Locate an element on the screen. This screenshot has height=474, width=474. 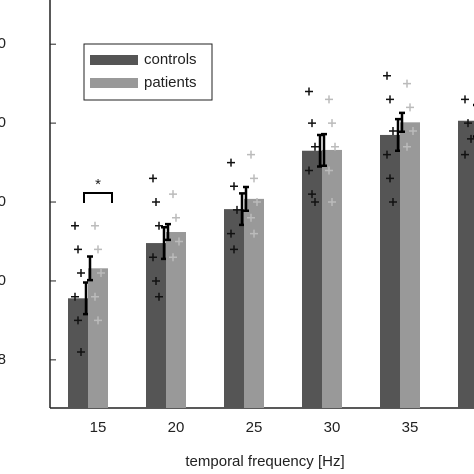
significance-bracket is located at coordinates (98, 197).